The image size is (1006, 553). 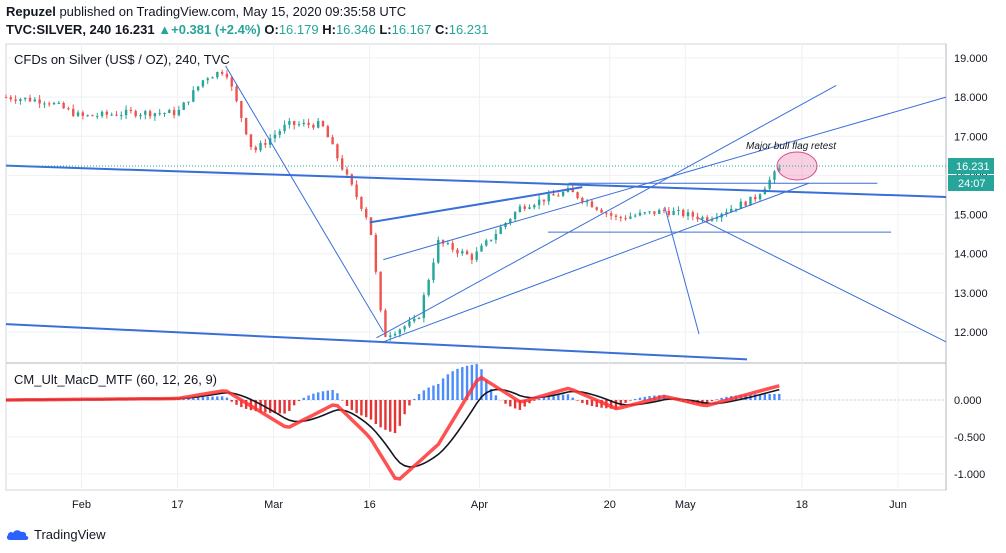 What do you see at coordinates (971, 59) in the screenshot?
I see `price-tick-label: 19.000` at bounding box center [971, 59].